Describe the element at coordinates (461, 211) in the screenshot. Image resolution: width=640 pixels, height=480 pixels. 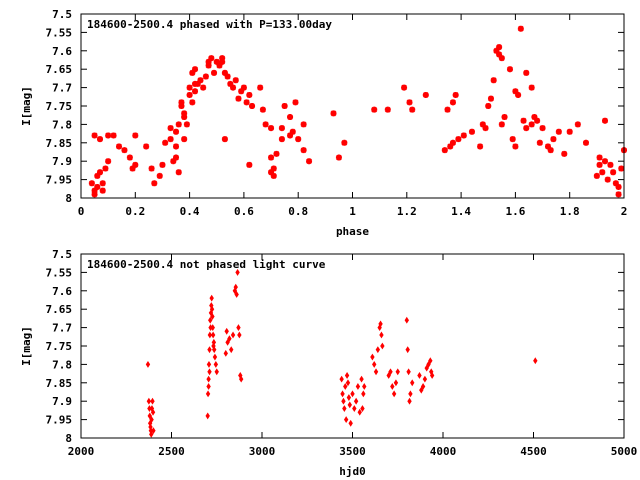
I see `x-tick-label: 1.4` at that location.